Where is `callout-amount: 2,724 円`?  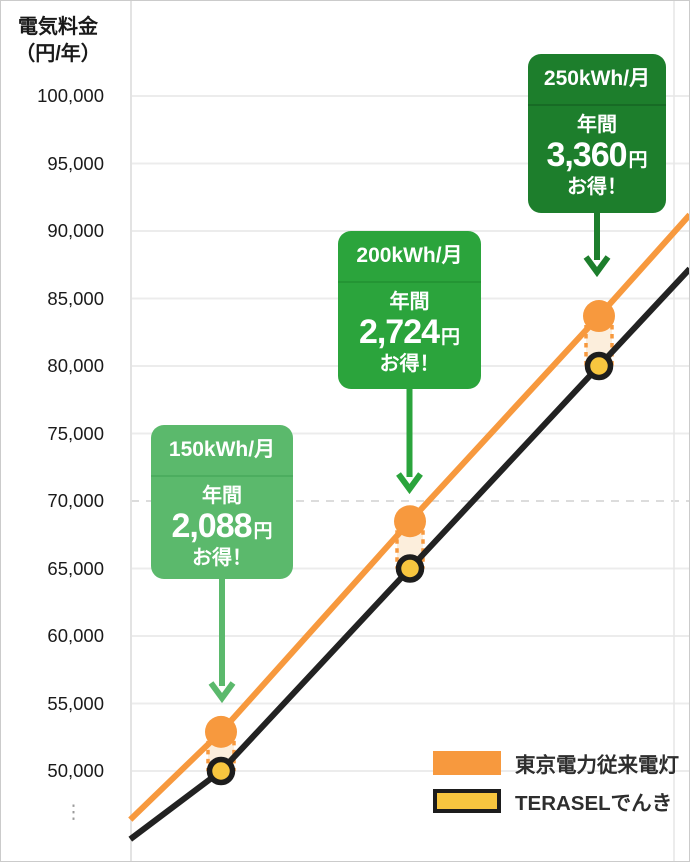 callout-amount: 2,724 円 is located at coordinates (409, 332).